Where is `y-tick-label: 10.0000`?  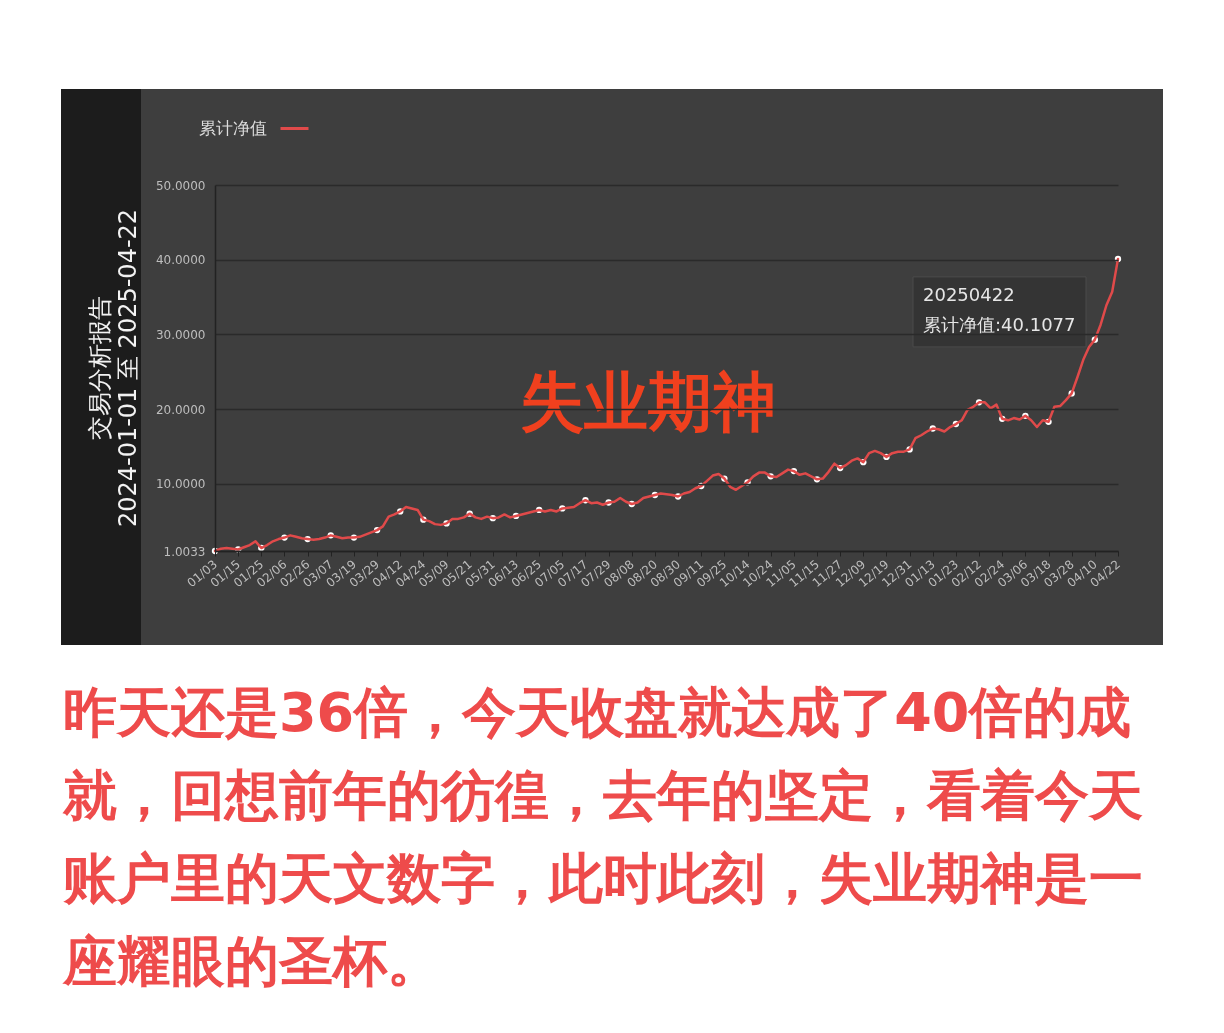 y-tick-label: 10.0000 is located at coordinates (180, 484).